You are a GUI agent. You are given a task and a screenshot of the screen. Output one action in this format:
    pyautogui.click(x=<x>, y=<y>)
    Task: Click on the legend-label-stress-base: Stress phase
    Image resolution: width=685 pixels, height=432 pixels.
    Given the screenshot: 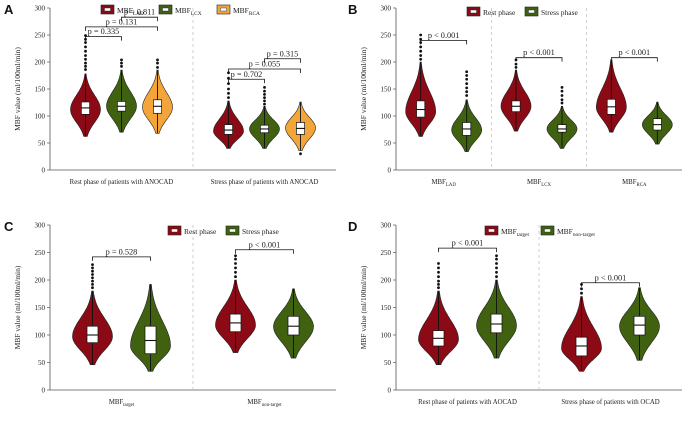 What is the action you would take?
    pyautogui.click(x=560, y=12)
    